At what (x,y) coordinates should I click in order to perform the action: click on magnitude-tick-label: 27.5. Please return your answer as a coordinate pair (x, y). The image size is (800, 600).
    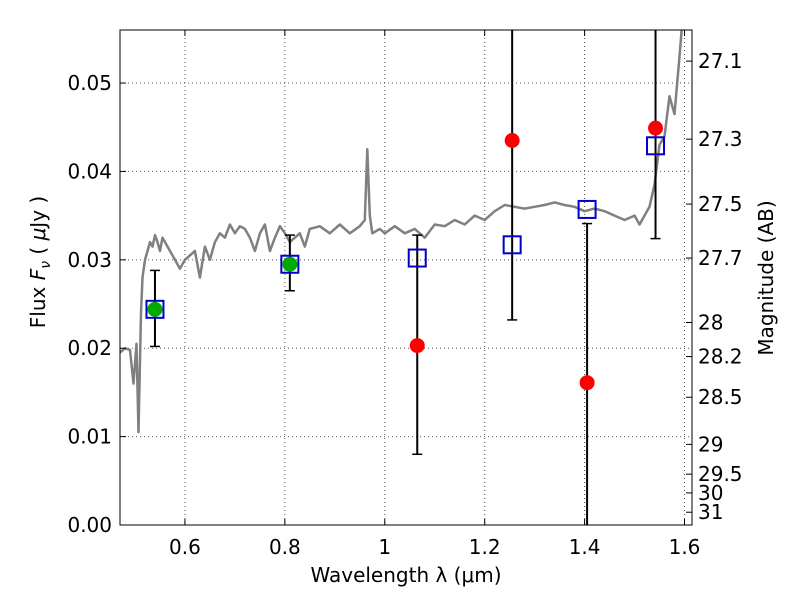
    Looking at the image, I should click on (720, 204).